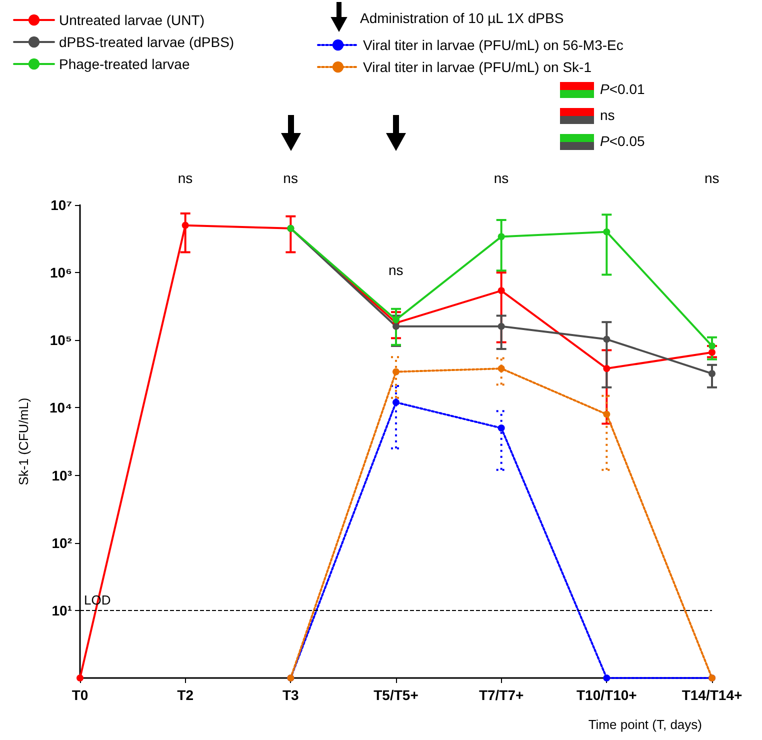 The image size is (762, 740). What do you see at coordinates (462, 18) in the screenshot?
I see `text: Administration of 10 µL 1X dPBS` at bounding box center [462, 18].